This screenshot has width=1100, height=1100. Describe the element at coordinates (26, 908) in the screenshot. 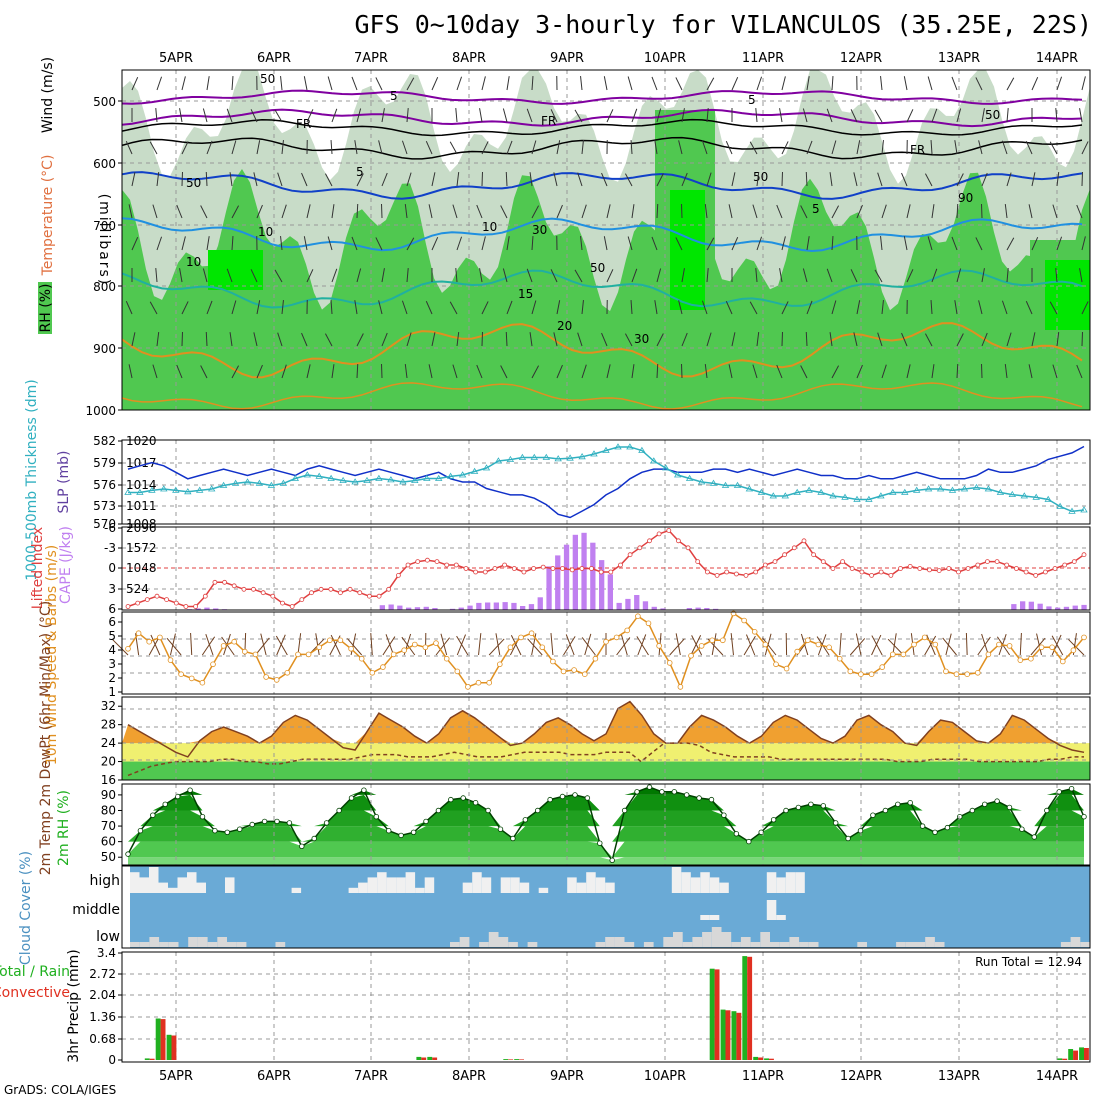

I see `y-axis-label: Cloud Cover (%)` at that location.